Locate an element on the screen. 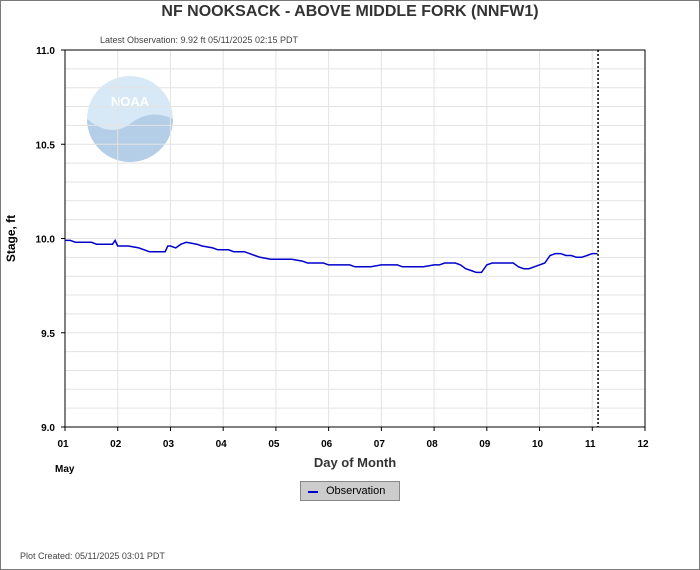 Image resolution: width=700 pixels, height=570 pixels. y-tick-label: 9.5 is located at coordinates (48, 334).